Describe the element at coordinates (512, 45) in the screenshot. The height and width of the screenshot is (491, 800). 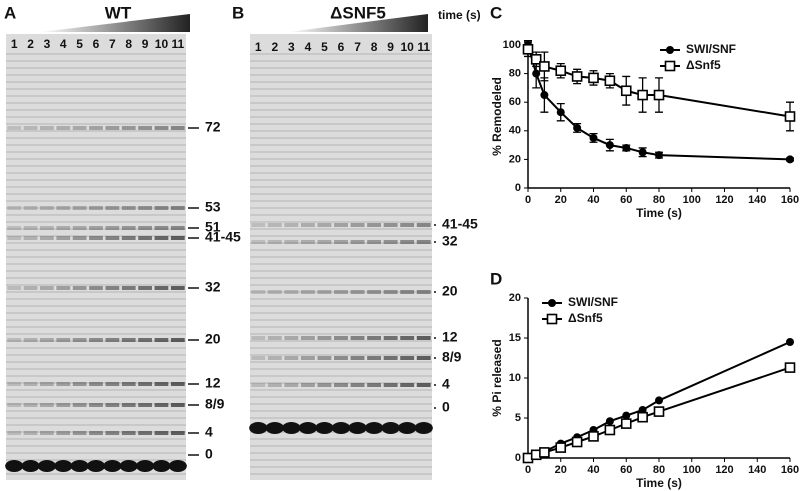
I see `y-tick-label: 100` at that location.